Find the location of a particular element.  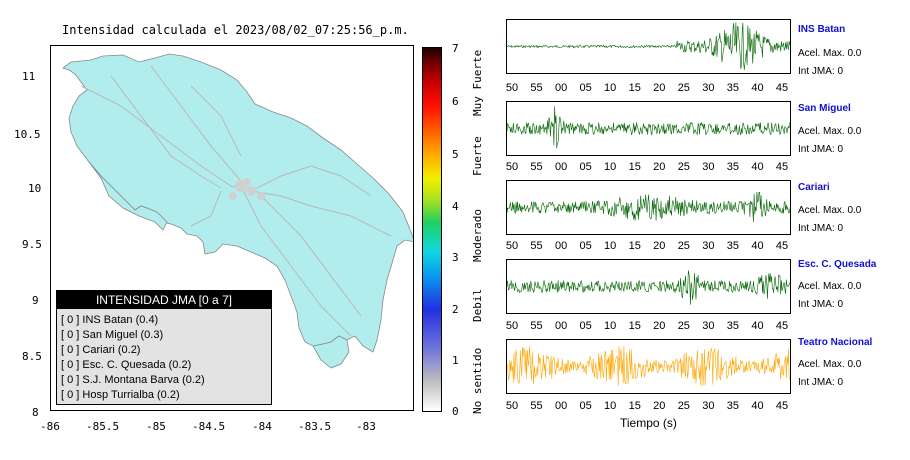

colorbar-level-label: No sentido is located at coordinates (477, 380).